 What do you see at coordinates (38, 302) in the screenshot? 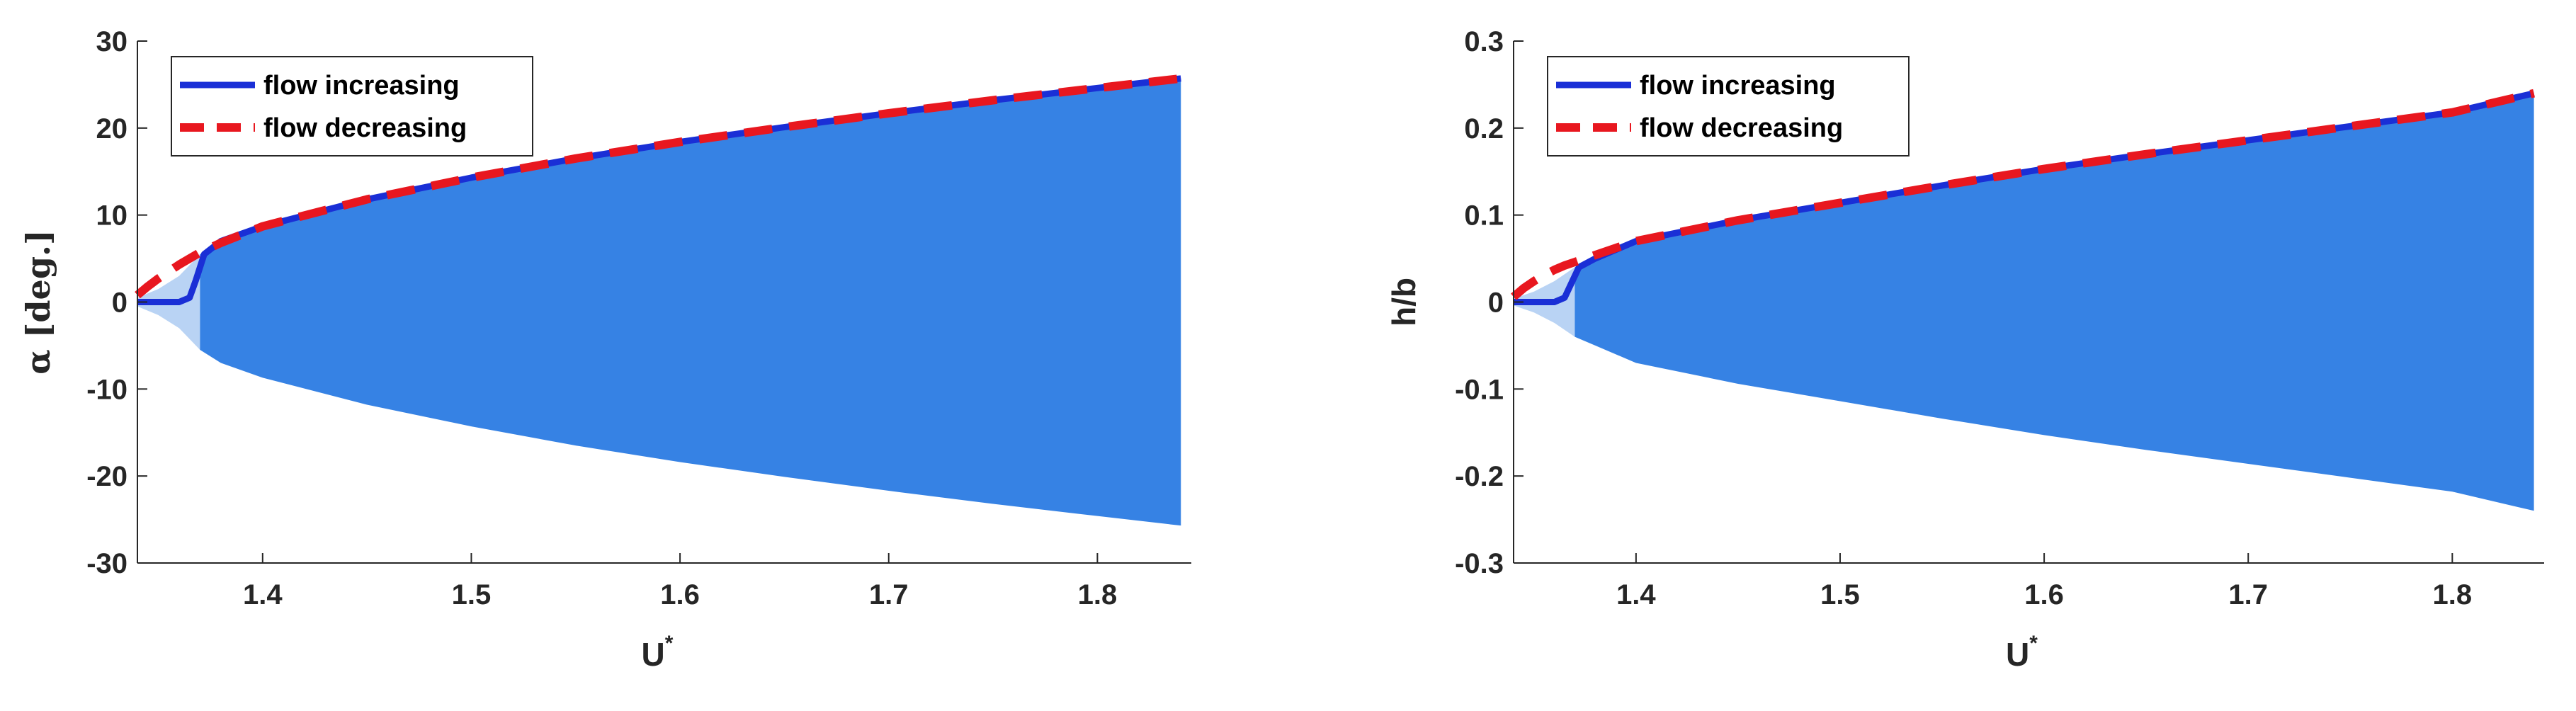
I see `y-axis-title: α [deg.]` at bounding box center [38, 302].